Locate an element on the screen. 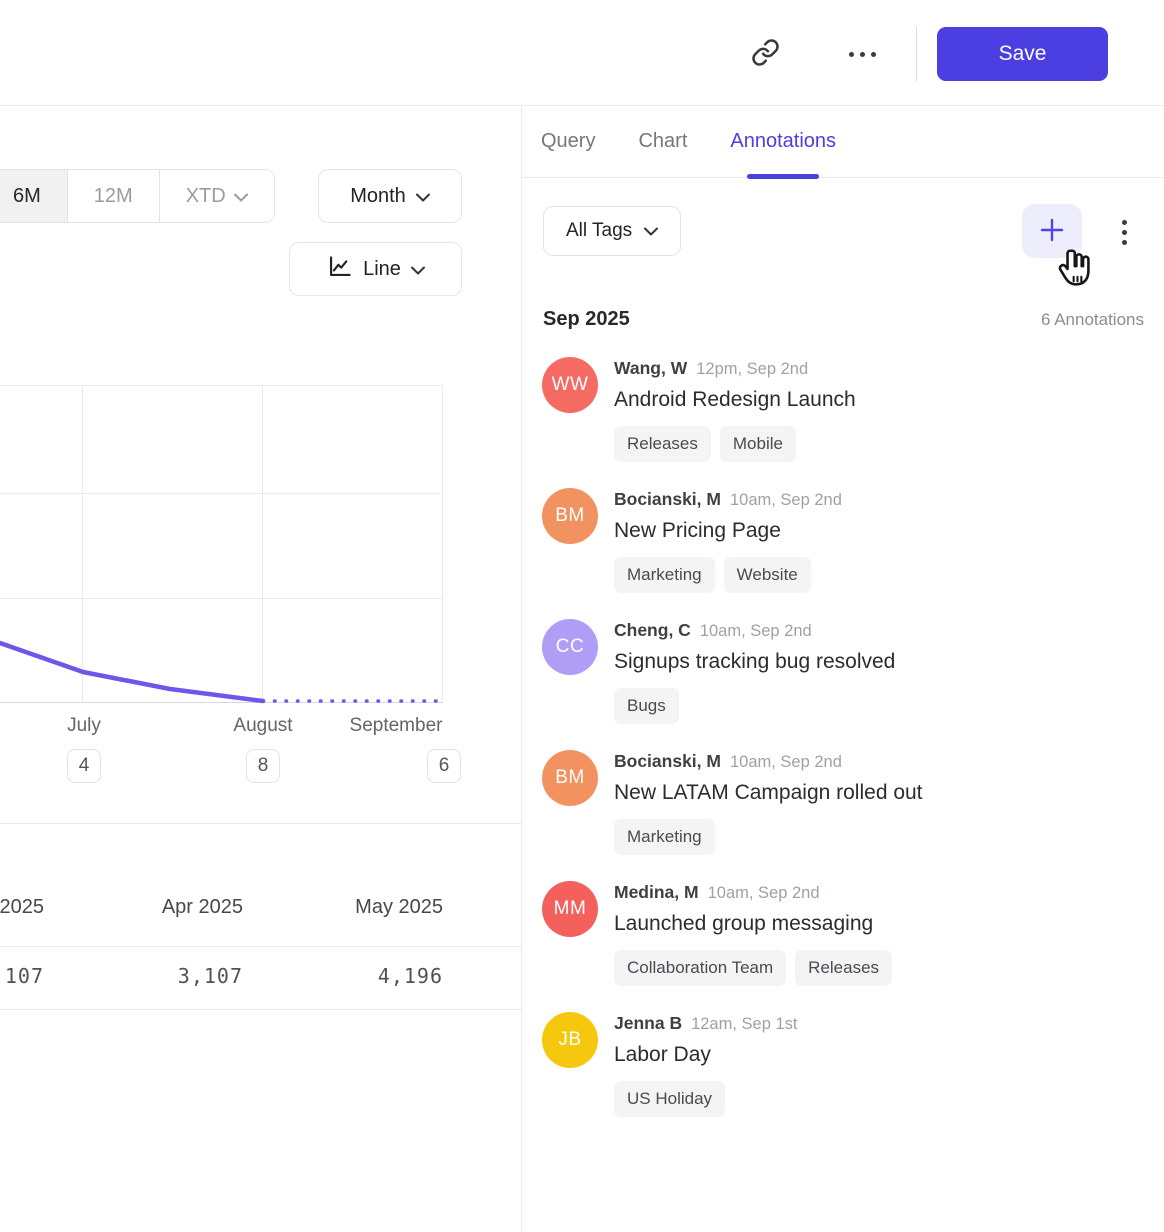 This screenshot has width=1164, height=1232. top-toolbar: Save is located at coordinates (582, 53).